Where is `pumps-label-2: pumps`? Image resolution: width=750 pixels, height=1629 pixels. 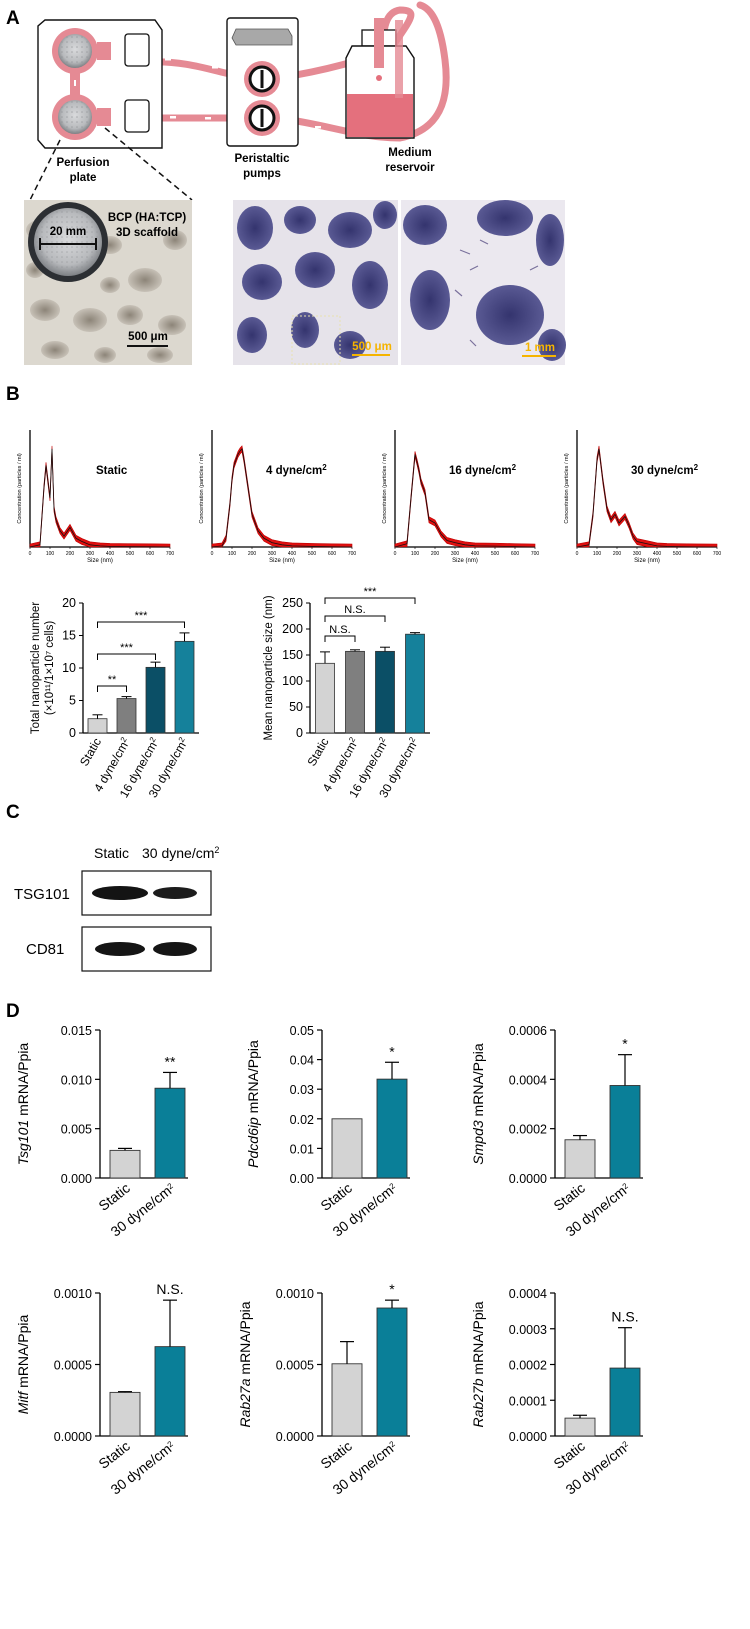 pumps-label-2: pumps is located at coordinates (262, 174).